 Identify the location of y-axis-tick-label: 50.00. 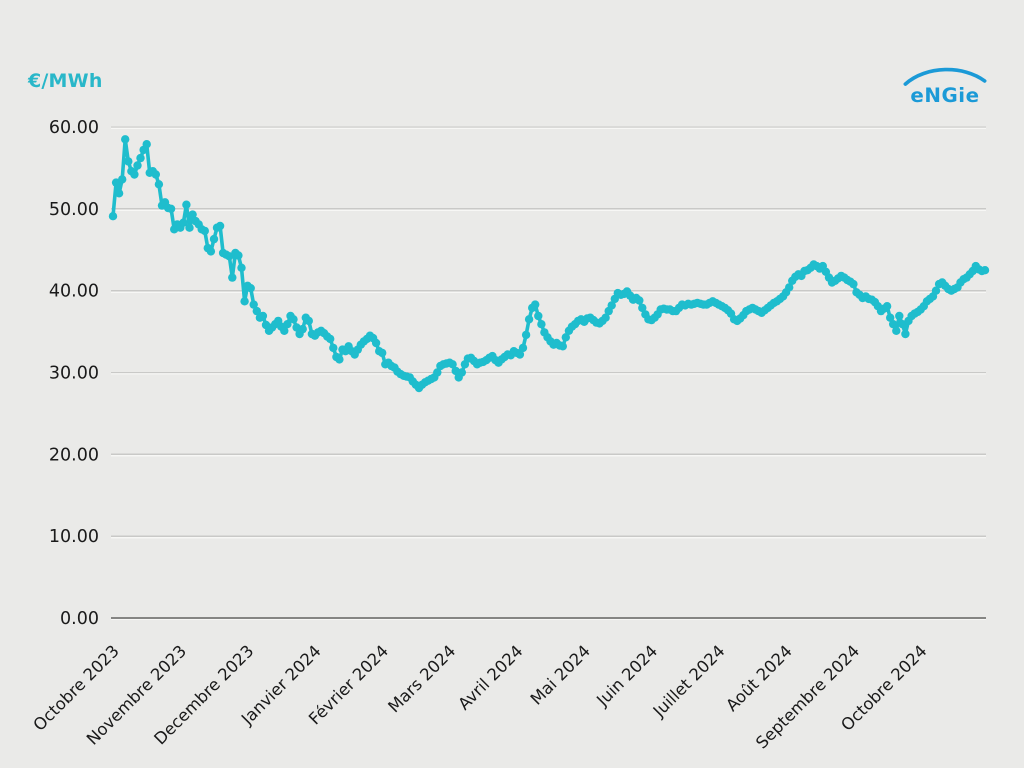
(74, 210).